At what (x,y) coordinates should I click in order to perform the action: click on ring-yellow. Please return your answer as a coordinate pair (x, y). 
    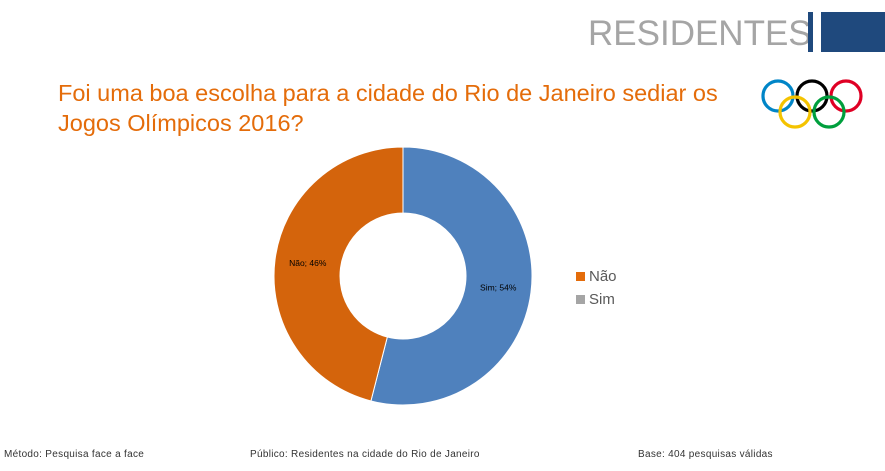
    Looking at the image, I should click on (795, 112).